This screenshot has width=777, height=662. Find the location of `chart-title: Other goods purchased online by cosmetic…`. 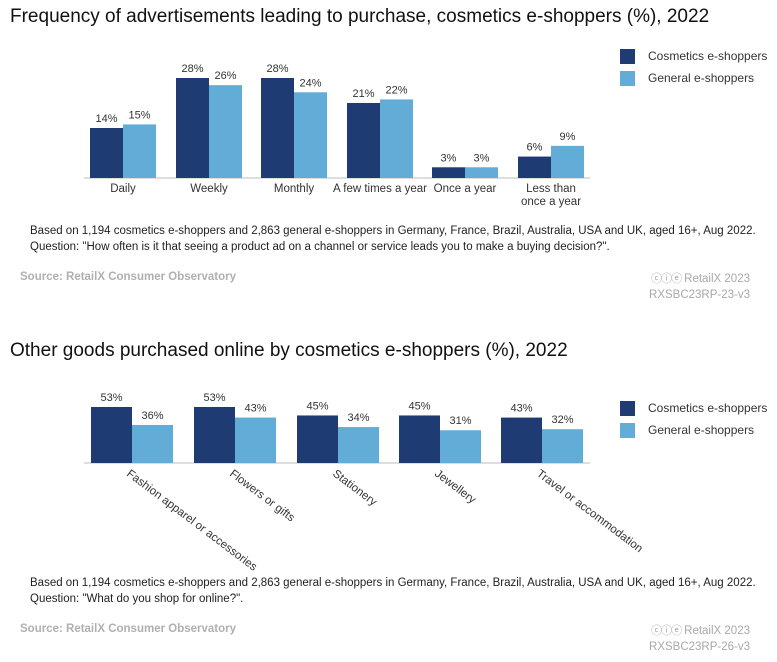

chart-title: Other goods purchased online by cosmetic… is located at coordinates (289, 350).